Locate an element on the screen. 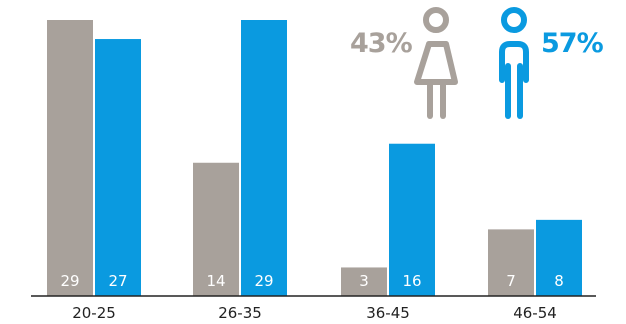  bar-value-label: 27 is located at coordinates (117, 281).